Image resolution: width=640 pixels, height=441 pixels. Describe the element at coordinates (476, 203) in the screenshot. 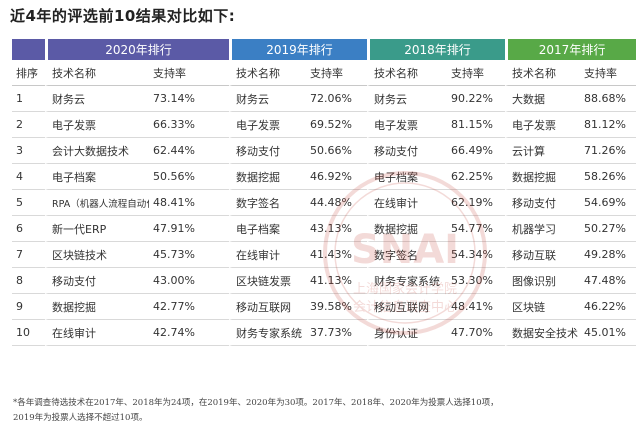

I see `support-rate-cell-2018: 62.19%` at that location.